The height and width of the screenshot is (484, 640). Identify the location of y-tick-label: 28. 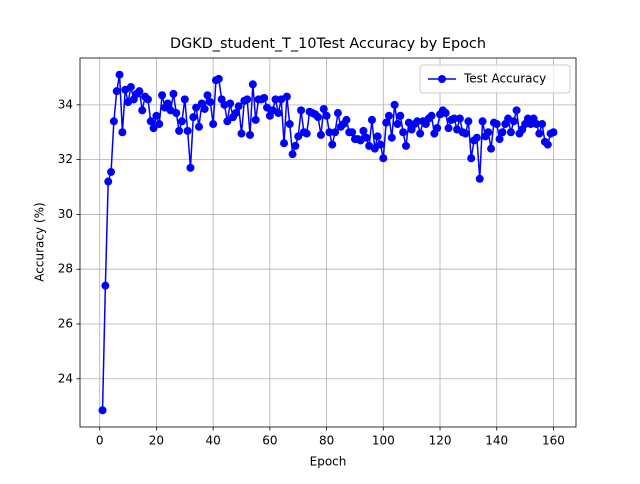
(65, 269).